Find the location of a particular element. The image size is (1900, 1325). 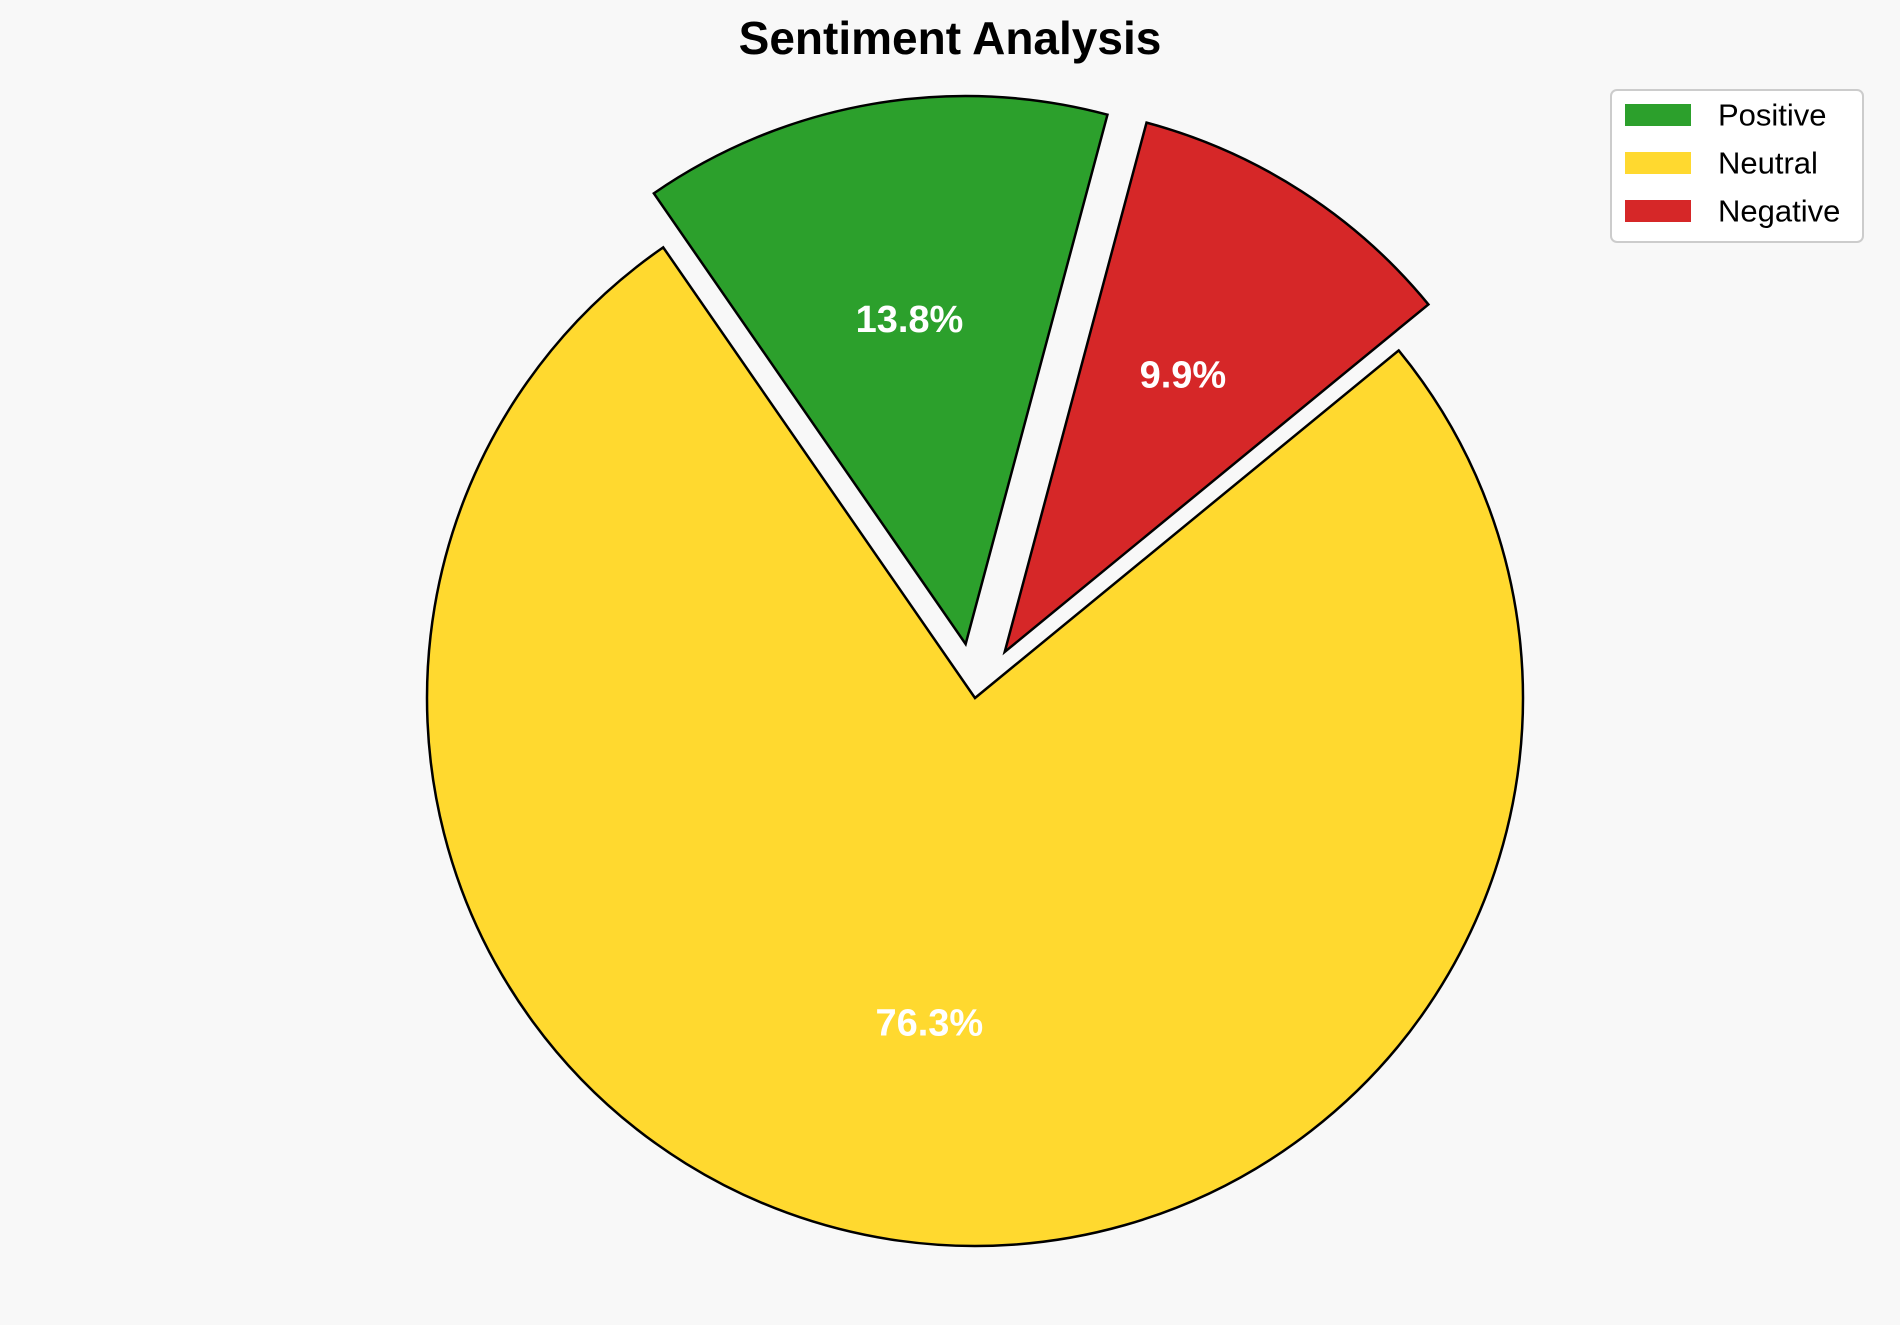

legend-swatch-positive is located at coordinates (1658, 115).